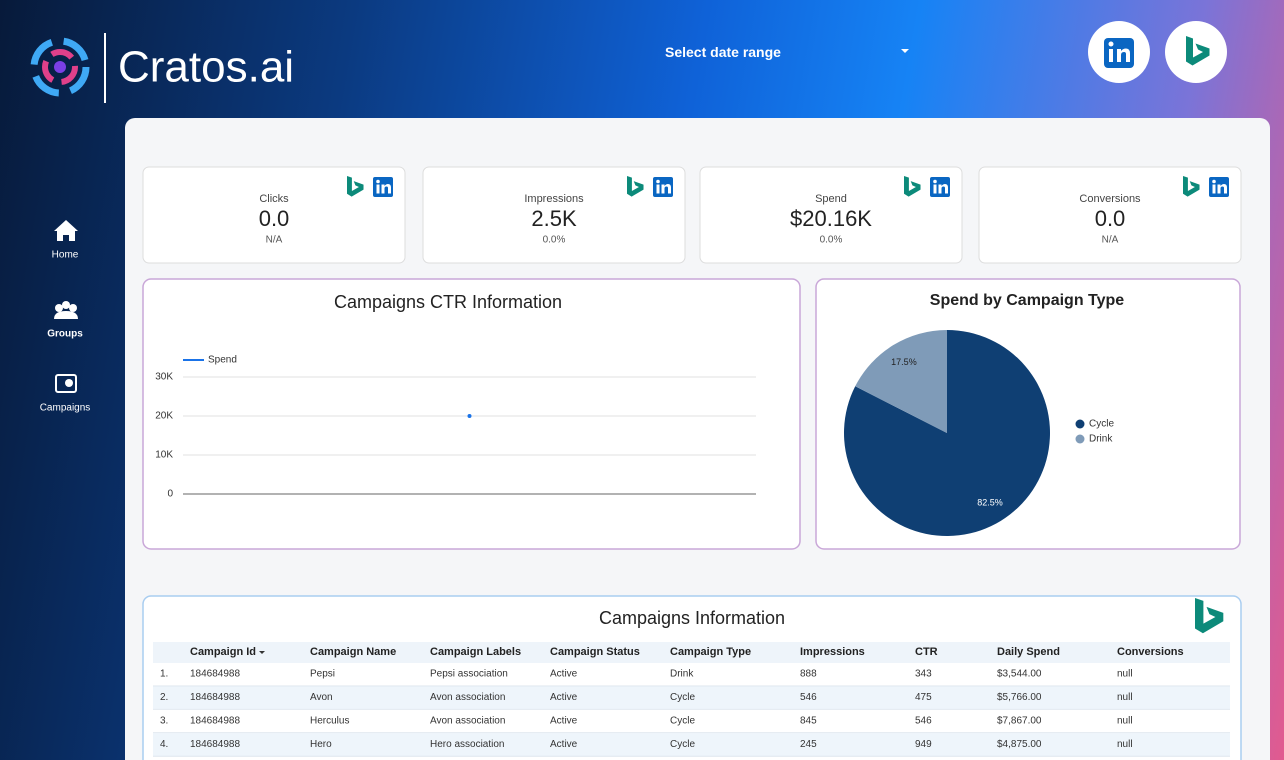 This screenshot has width=1284, height=760. I want to click on column-header: Campaign Status, so click(595, 652).